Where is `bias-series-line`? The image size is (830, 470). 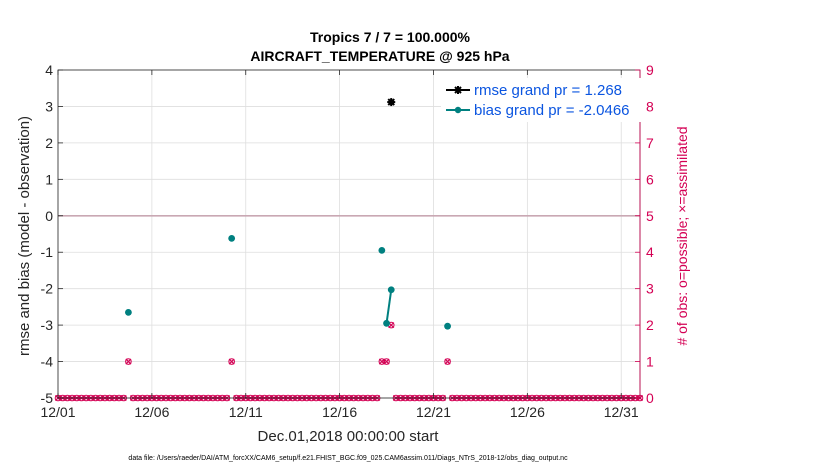 bias-series-line is located at coordinates (389, 306).